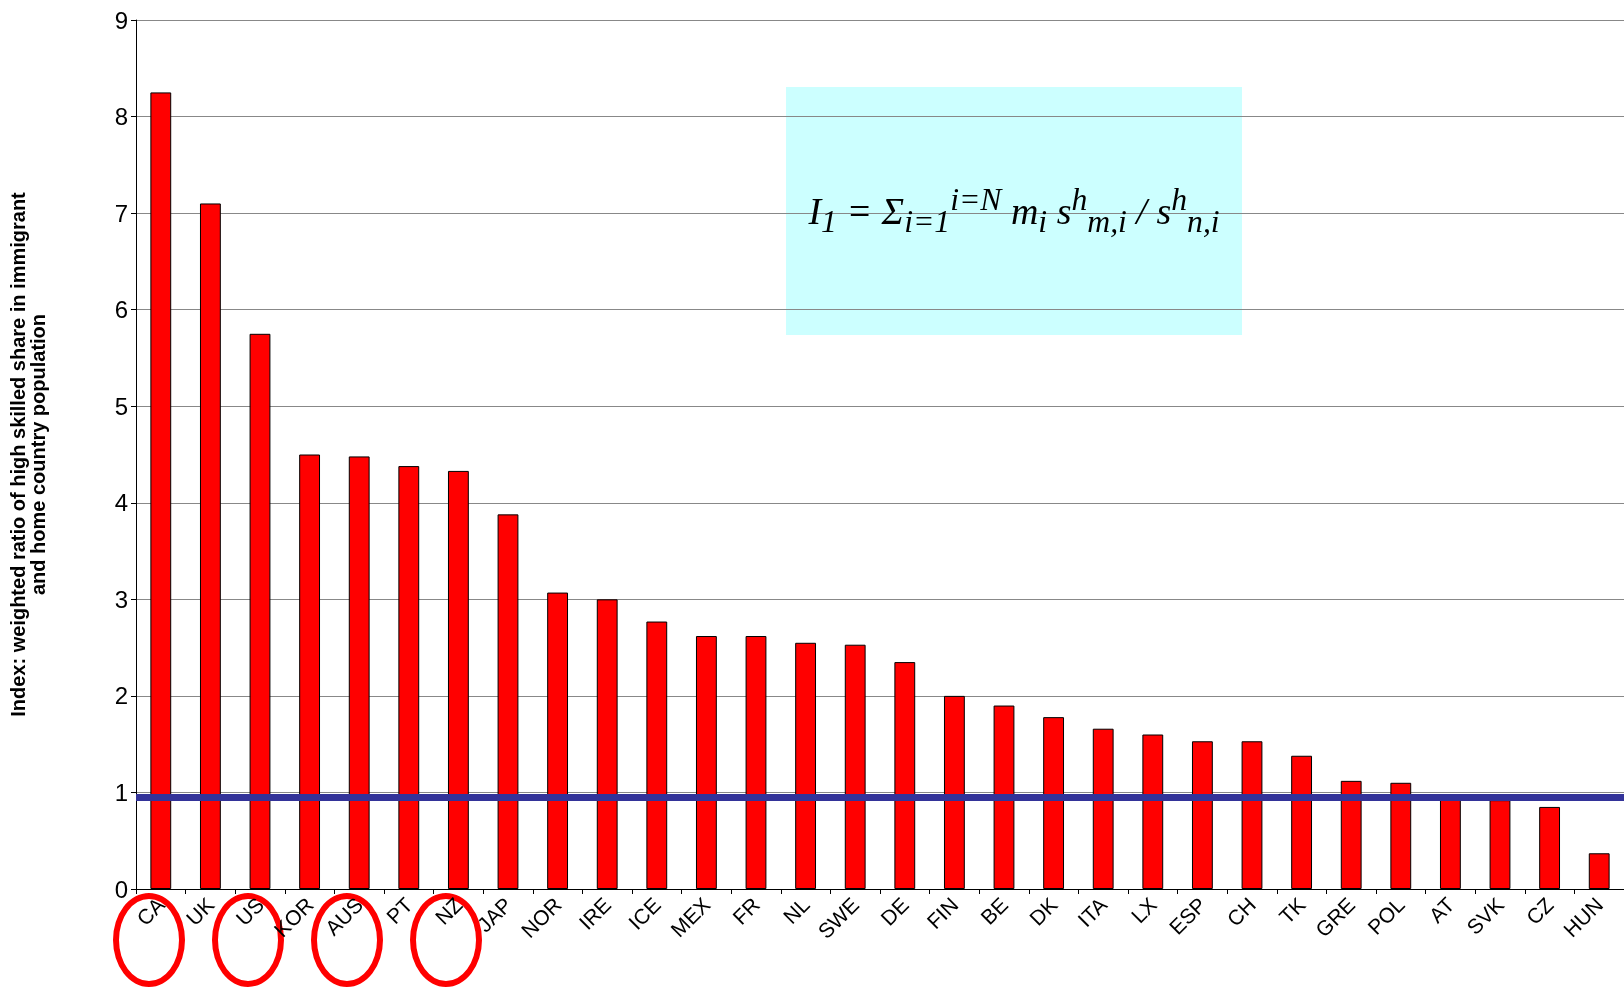 This screenshot has height=995, width=1624. Describe the element at coordinates (796, 910) in the screenshot. I see `x-tick-label: NL` at that location.